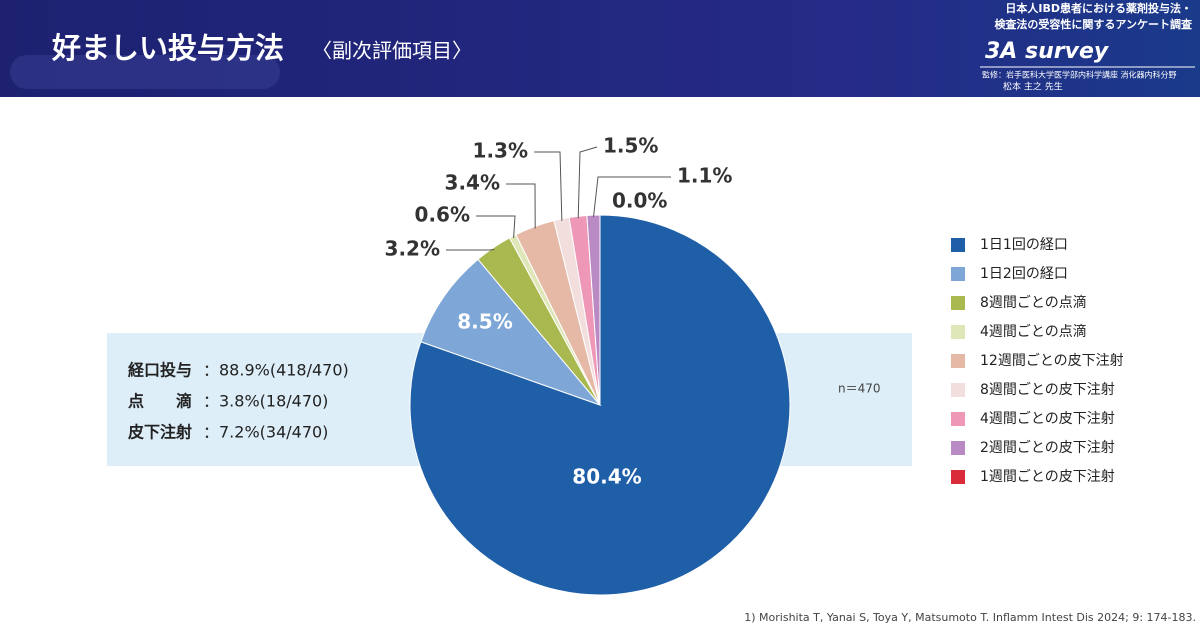  Describe the element at coordinates (1033, 87) in the screenshot. I see `supervisor-text: 松本 主之 先生` at that location.